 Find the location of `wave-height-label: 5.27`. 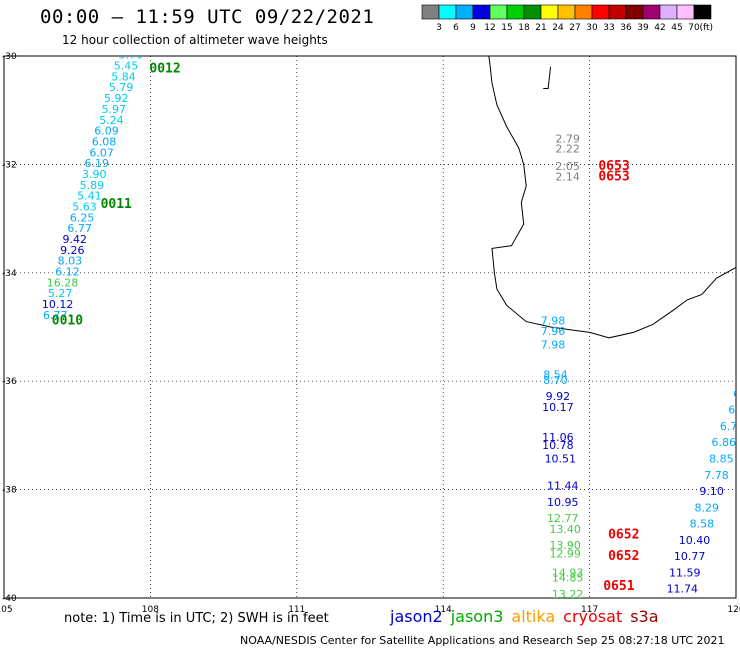

wave-height-label: 5.27 is located at coordinates (60, 293).